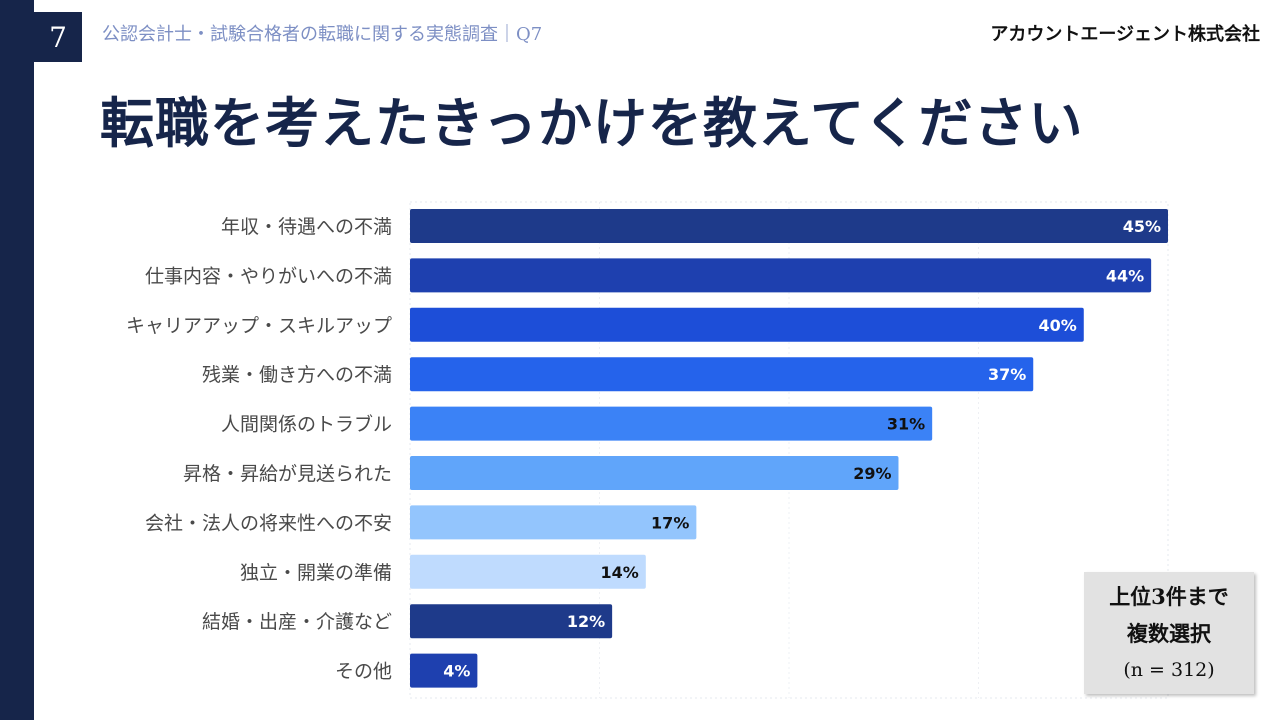  I want to click on note-line-1: 上位3件まで, so click(1169, 596).